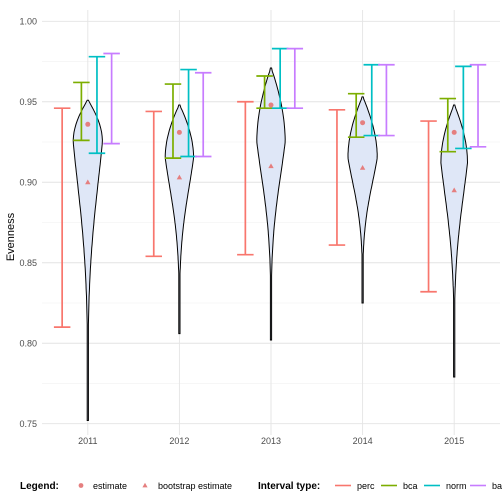 The width and height of the screenshot is (504, 504). Describe the element at coordinates (153, 184) in the screenshot. I see `interval-perc-2012` at that location.